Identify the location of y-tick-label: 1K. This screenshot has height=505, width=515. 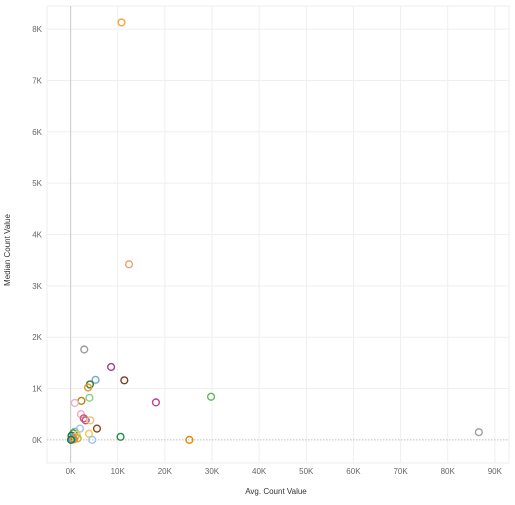
(37, 389).